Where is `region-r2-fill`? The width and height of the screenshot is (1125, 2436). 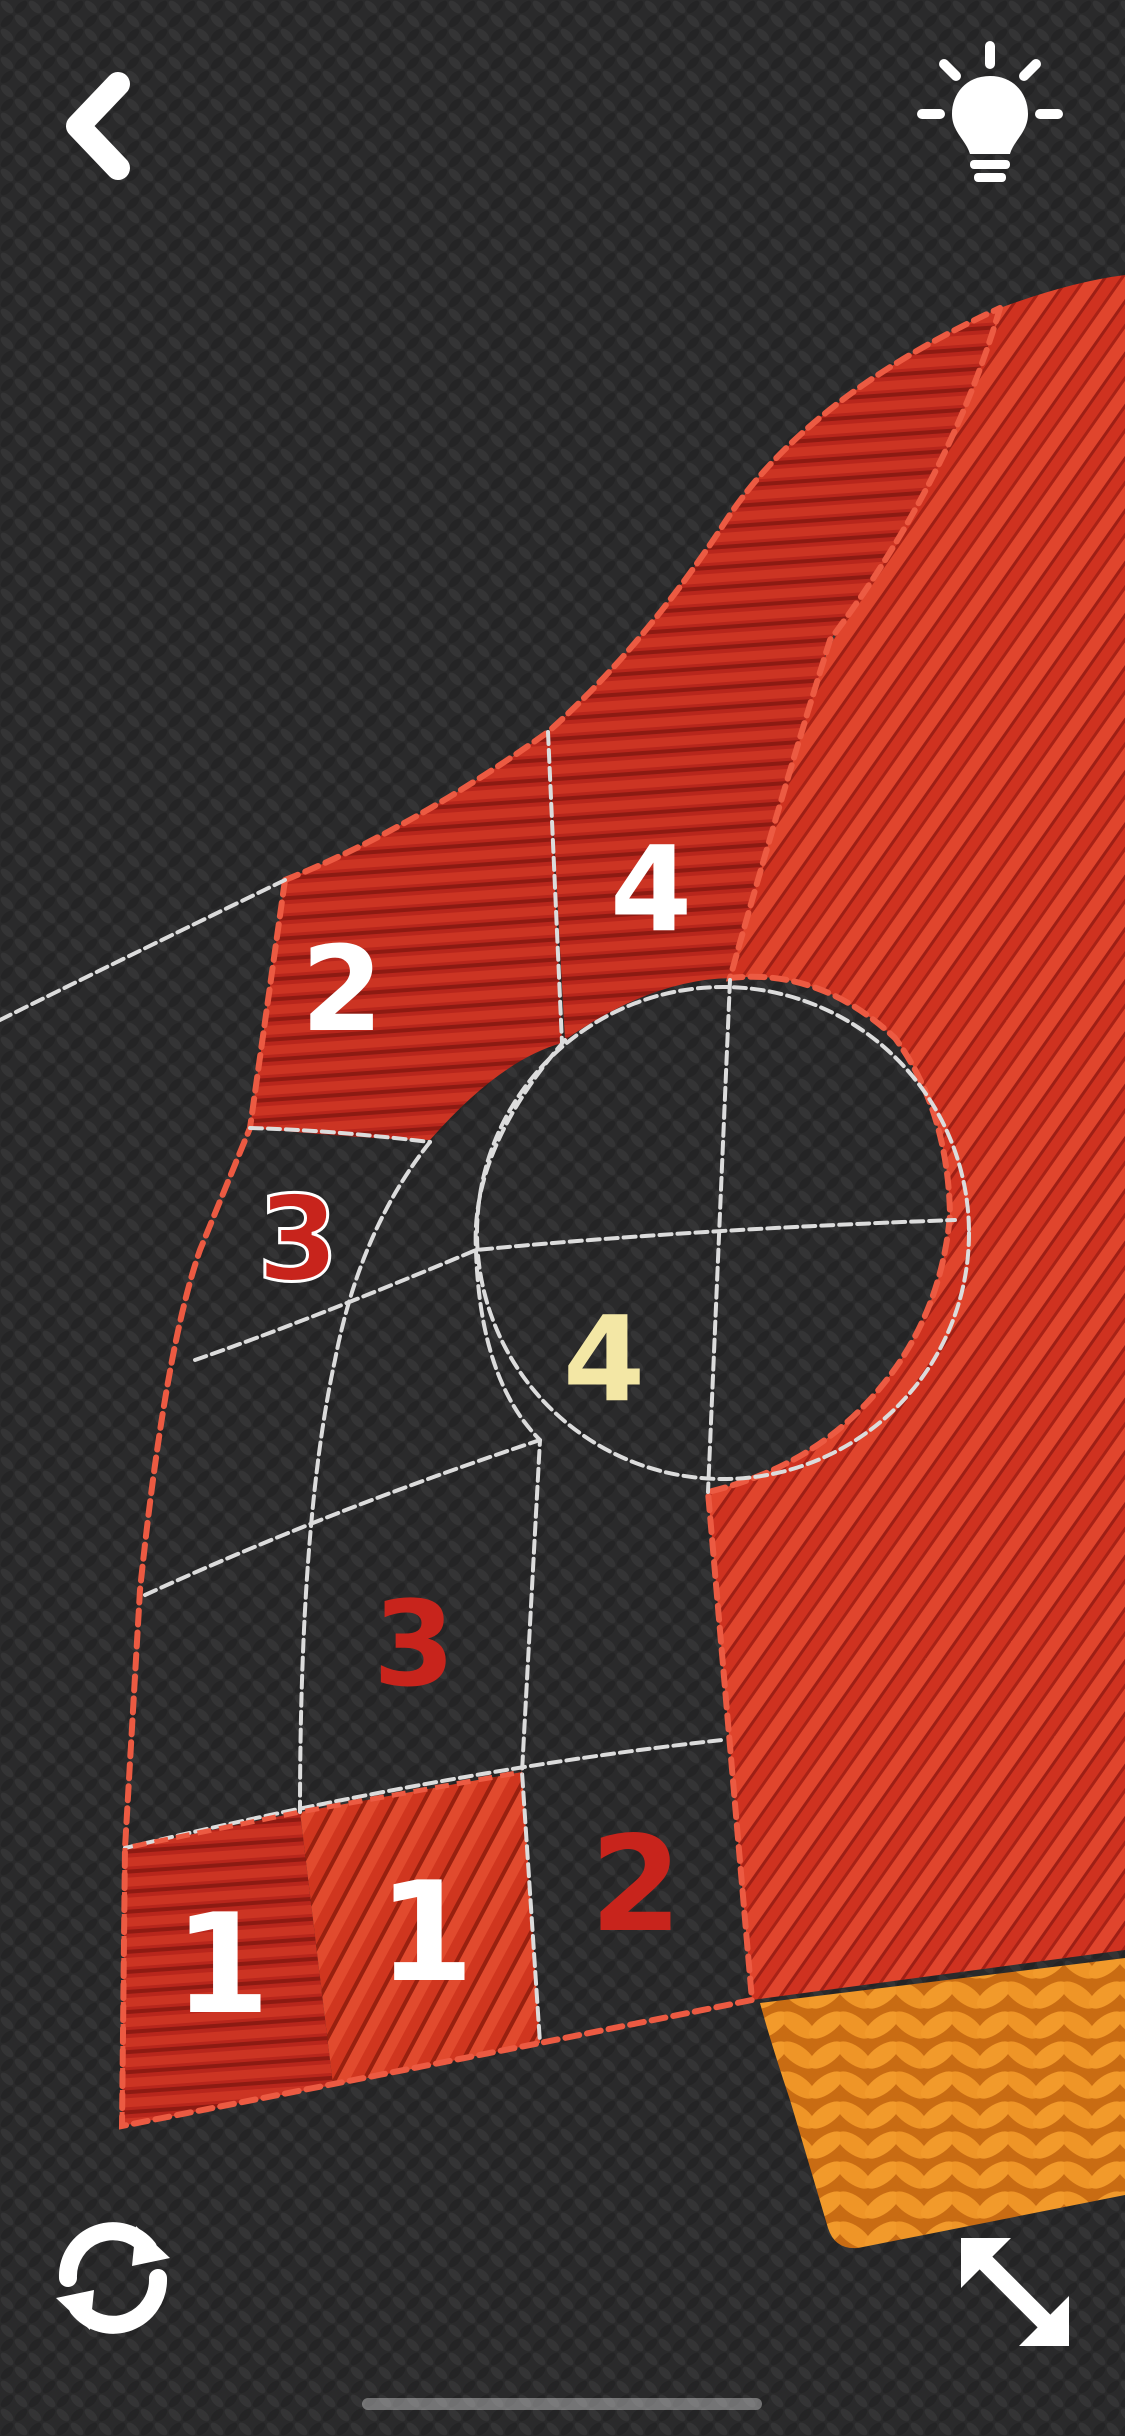 region-r2-fill is located at coordinates (774, 674).